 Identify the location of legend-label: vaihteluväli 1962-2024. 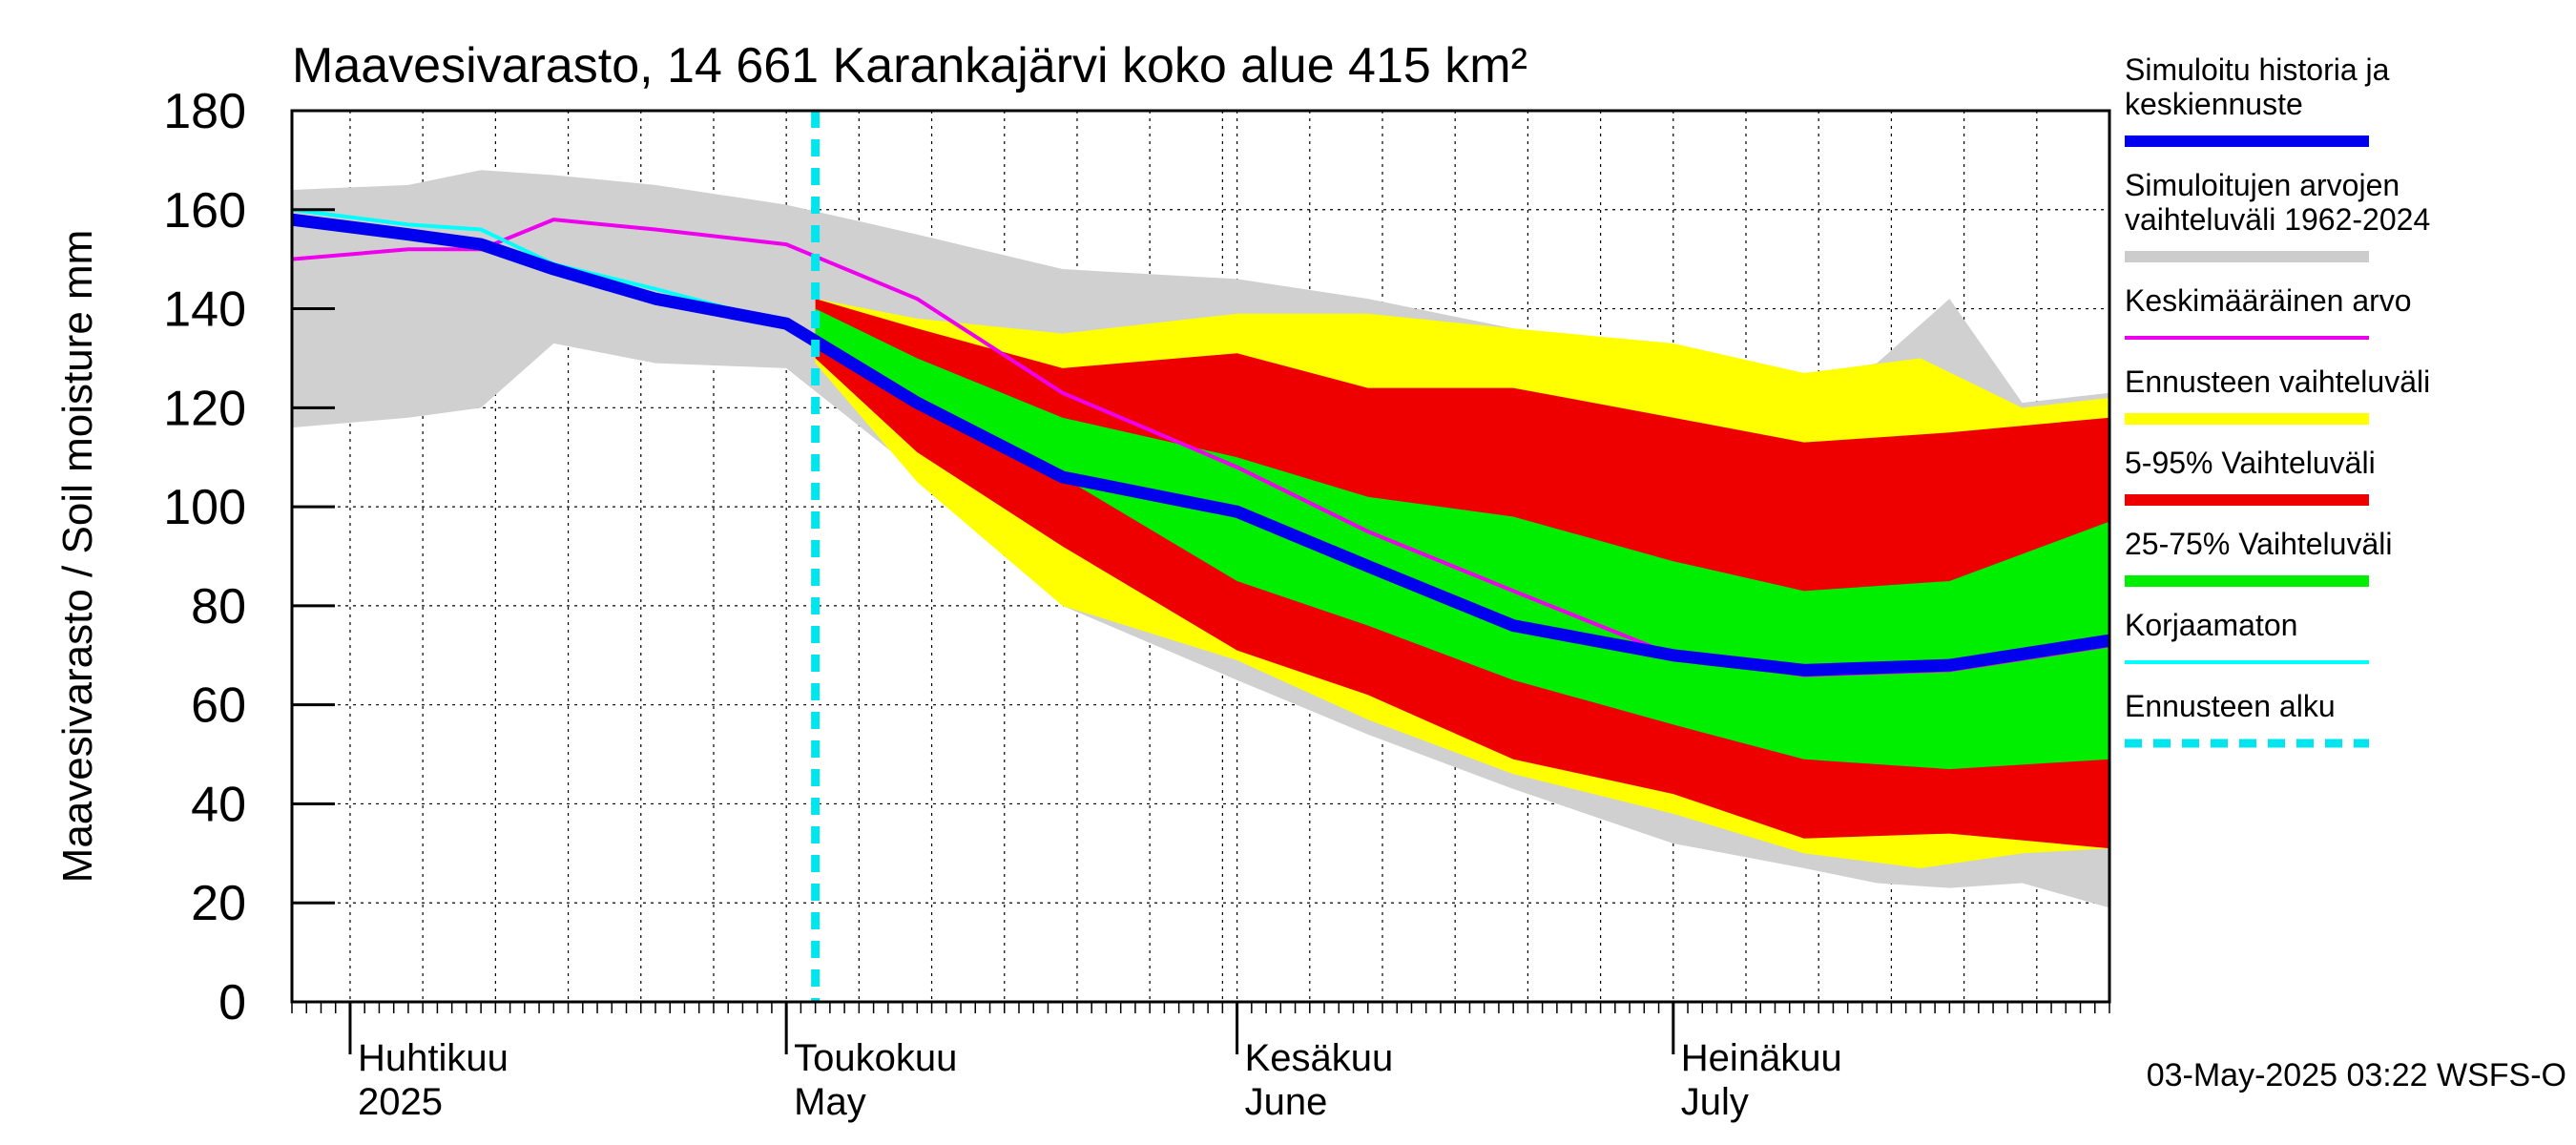
(2277, 219).